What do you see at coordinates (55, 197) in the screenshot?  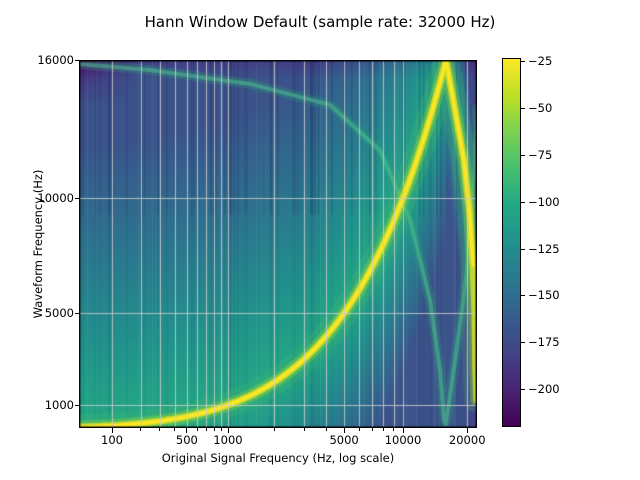 I see `y-tick-label: 10000` at bounding box center [55, 197].